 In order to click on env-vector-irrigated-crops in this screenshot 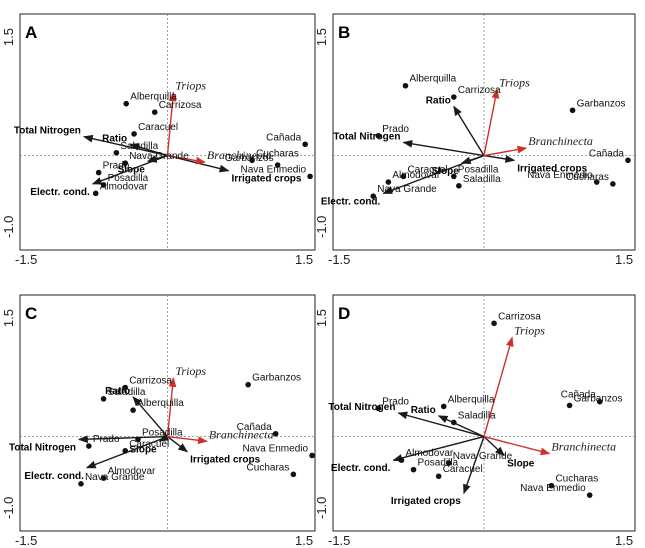, I will do `click(474, 465)`.